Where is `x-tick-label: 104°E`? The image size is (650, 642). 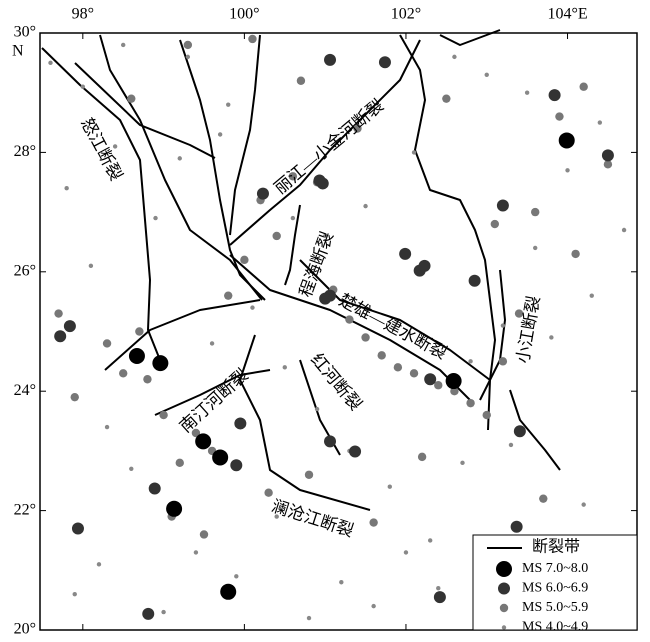 x-tick-label: 104°E is located at coordinates (567, 14).